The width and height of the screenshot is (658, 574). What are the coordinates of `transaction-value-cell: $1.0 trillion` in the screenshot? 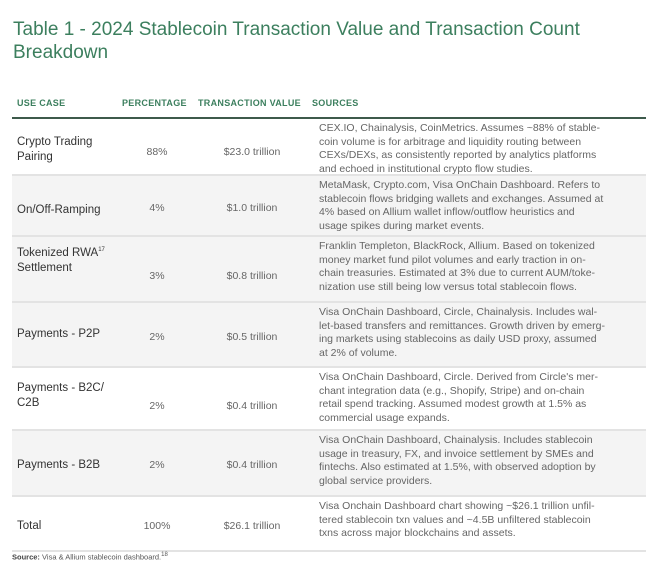 It's located at (252, 208).